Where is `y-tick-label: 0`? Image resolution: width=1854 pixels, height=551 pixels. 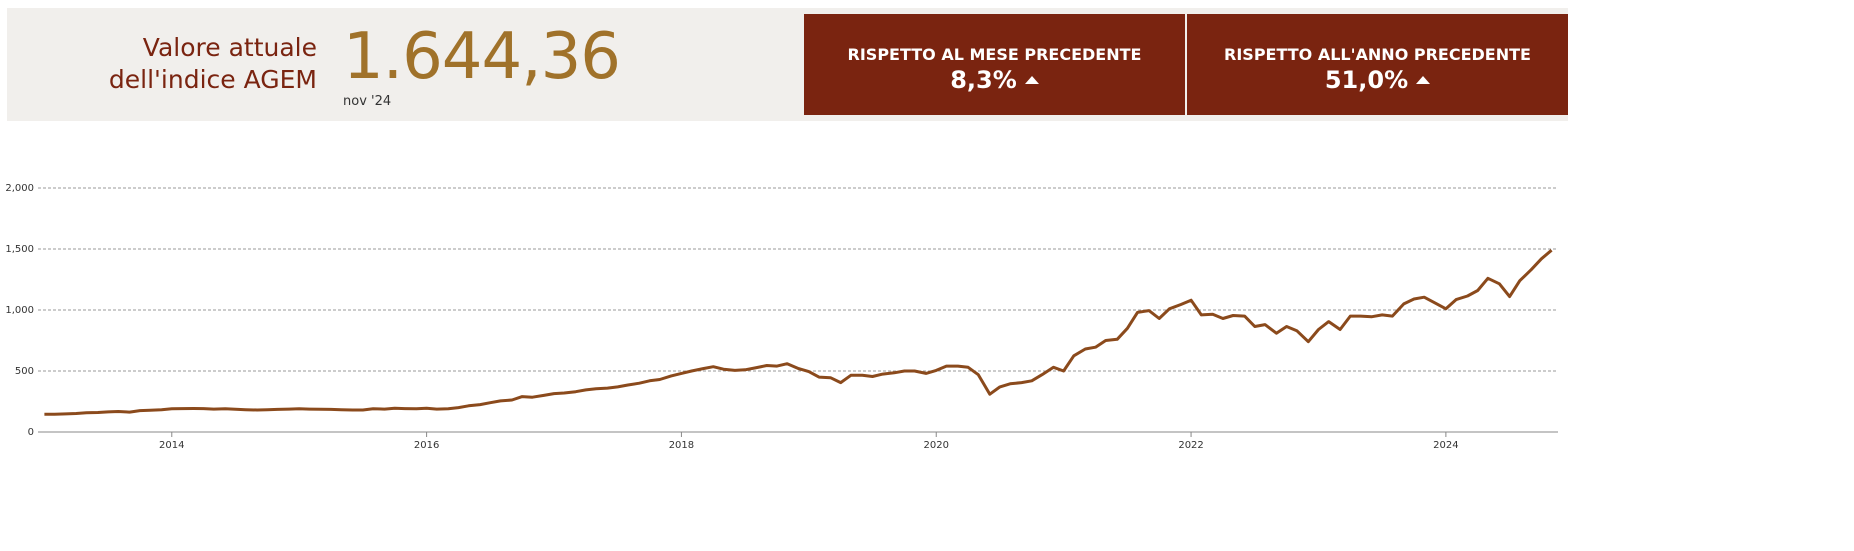 y-tick-label: 0 is located at coordinates (31, 432).